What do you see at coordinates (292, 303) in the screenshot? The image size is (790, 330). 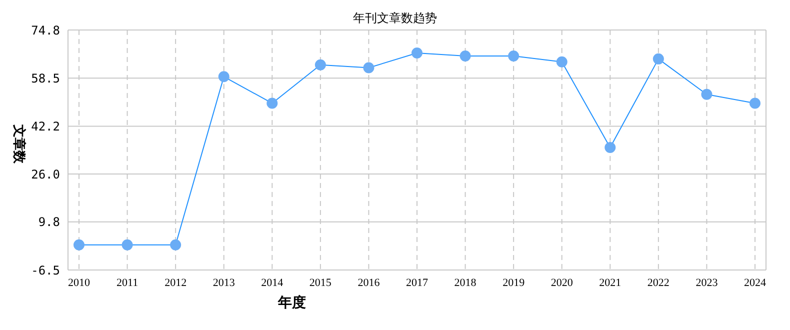 I see `x-axis-title: 年度` at bounding box center [292, 303].